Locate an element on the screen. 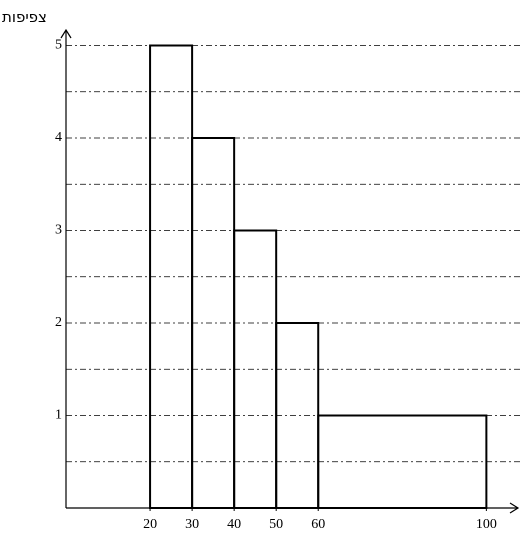 This screenshot has height=538, width=522. y-tick-label: 5 is located at coordinates (58, 45).